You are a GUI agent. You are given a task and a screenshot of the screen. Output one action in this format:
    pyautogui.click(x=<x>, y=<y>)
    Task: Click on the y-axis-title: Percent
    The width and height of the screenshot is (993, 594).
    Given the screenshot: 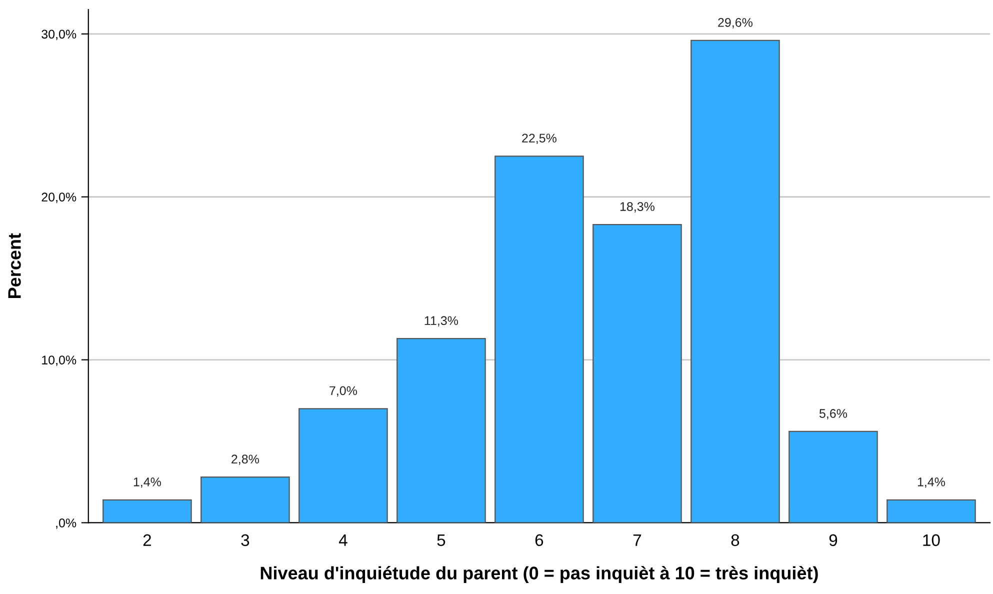 What is the action you would take?
    pyautogui.click(x=14, y=265)
    